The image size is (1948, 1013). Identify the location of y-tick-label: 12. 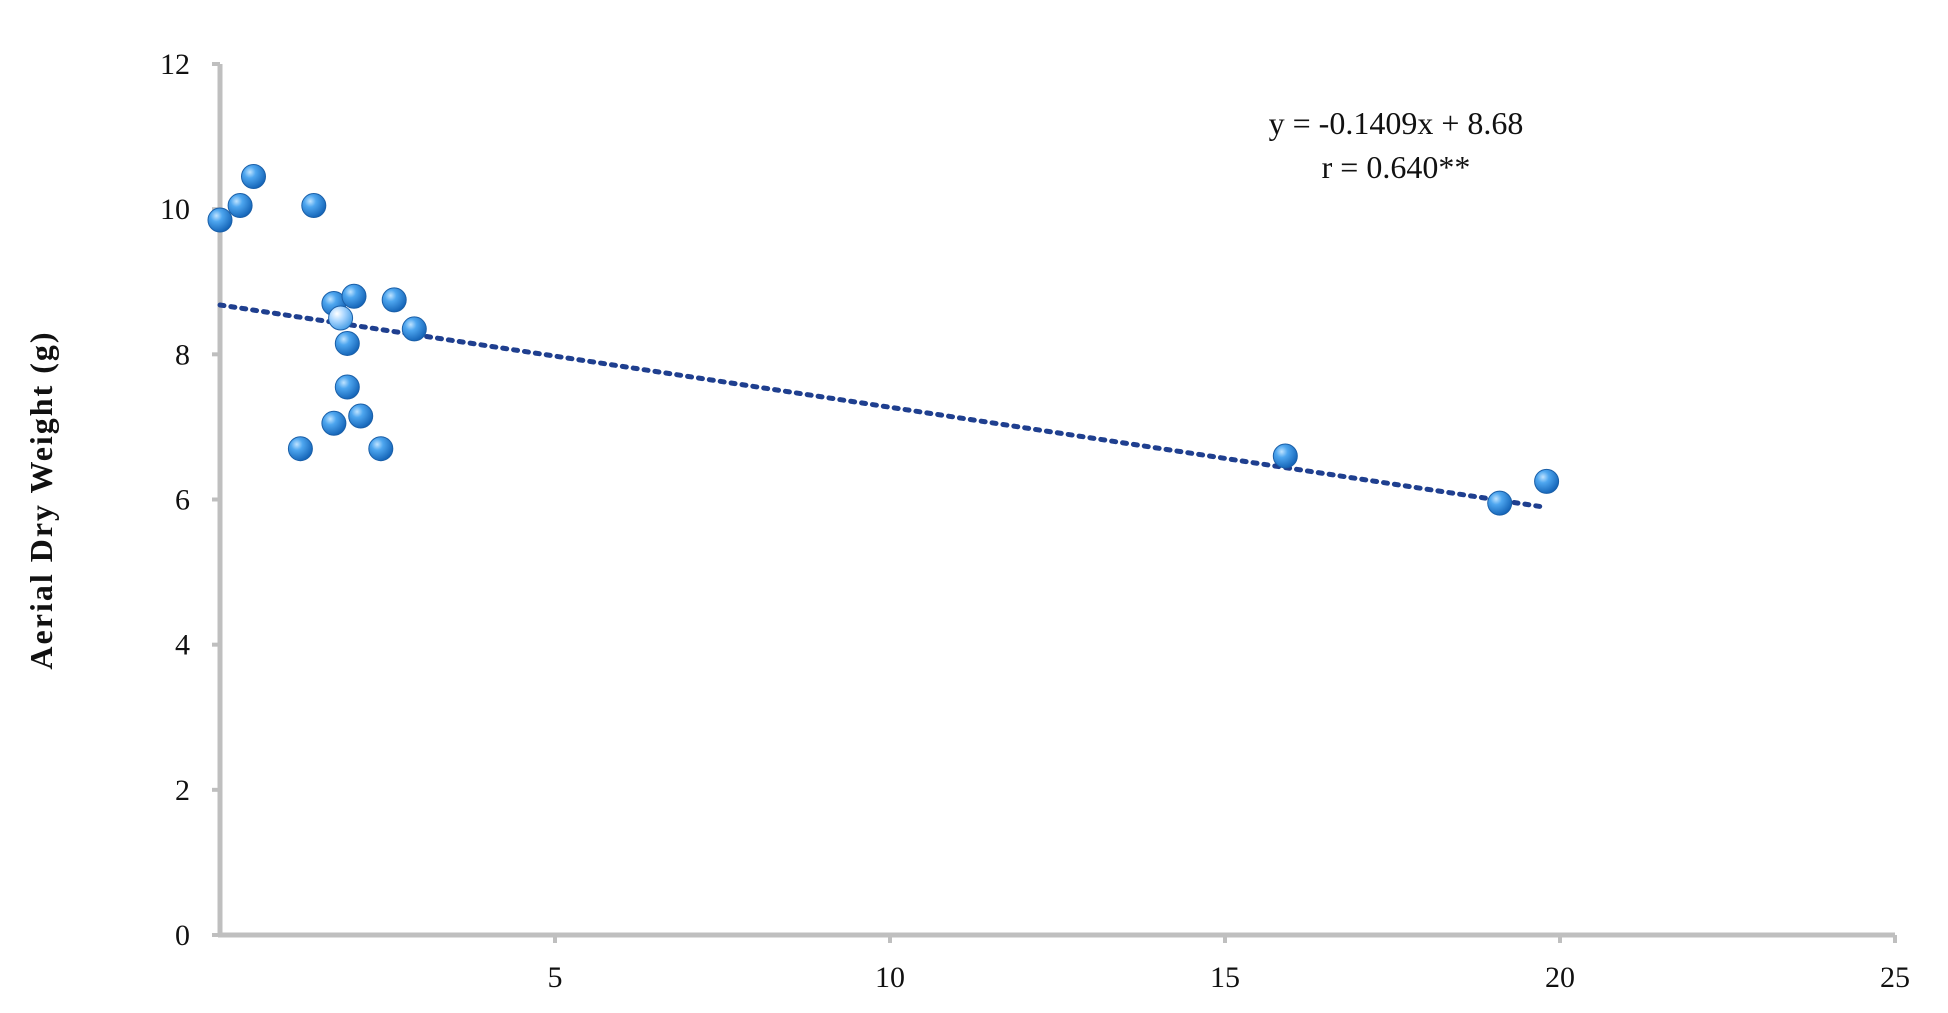
(175, 64).